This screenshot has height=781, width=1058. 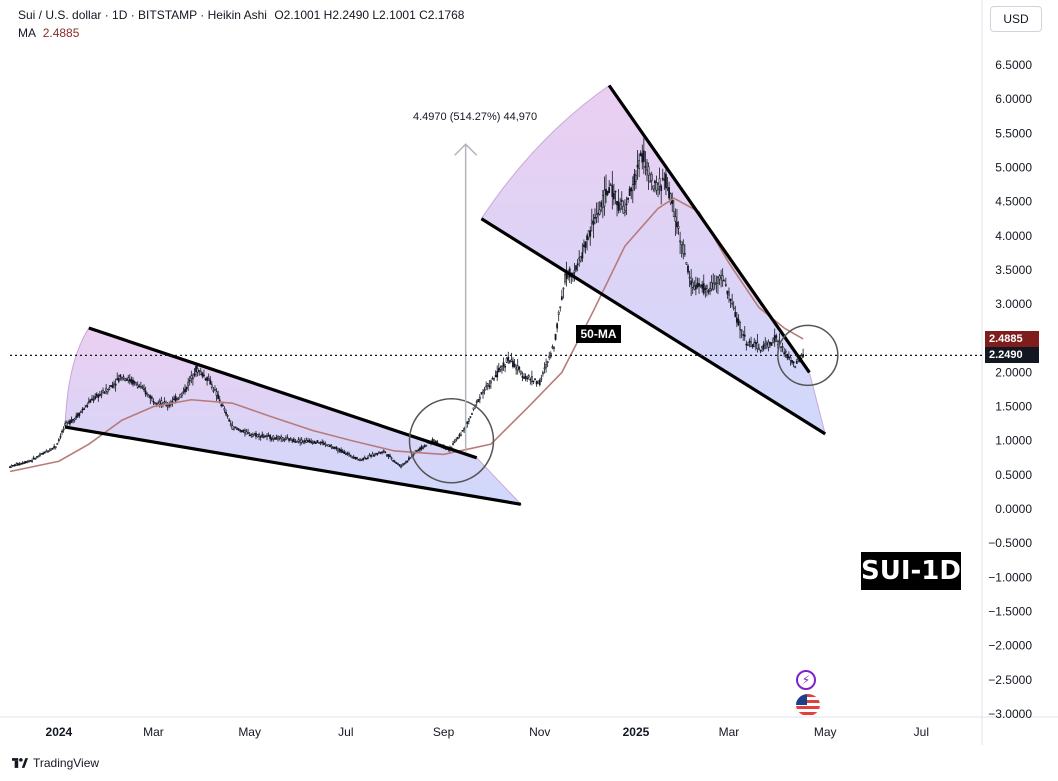 I want to click on y-tick-label: −3.0000, so click(x=1010, y=714).